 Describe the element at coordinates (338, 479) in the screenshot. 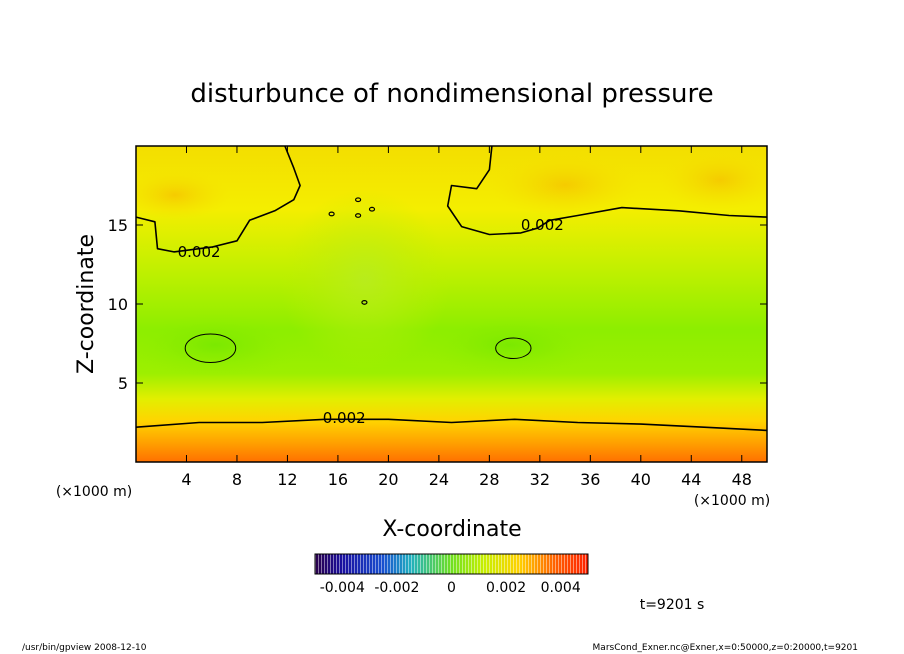

I see `x-tick-label: 16` at that location.